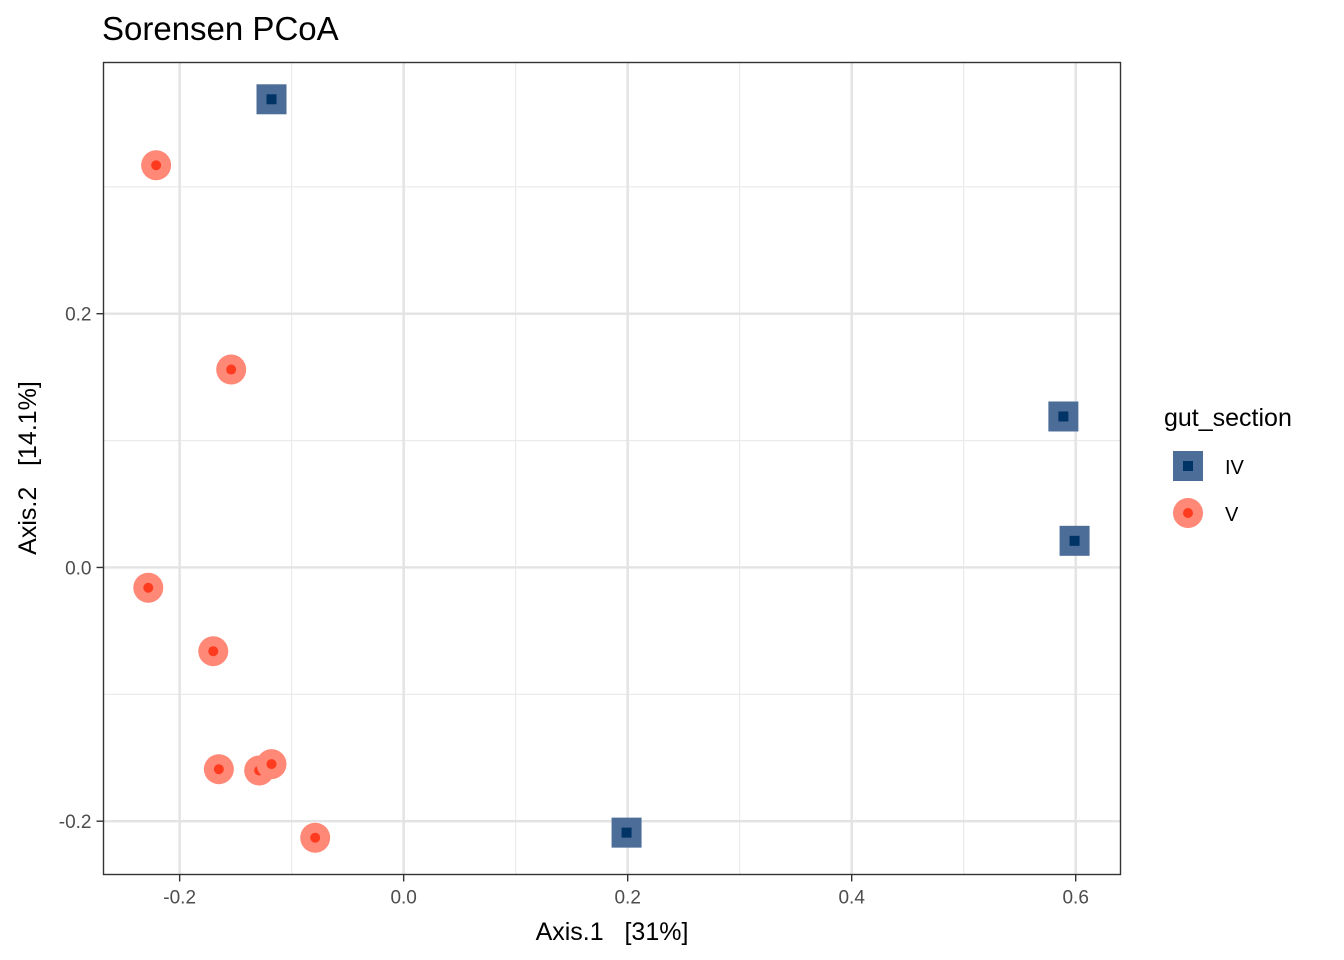  Describe the element at coordinates (28, 468) in the screenshot. I see `y-axis-title: Axis.2 [14.1%]` at that location.